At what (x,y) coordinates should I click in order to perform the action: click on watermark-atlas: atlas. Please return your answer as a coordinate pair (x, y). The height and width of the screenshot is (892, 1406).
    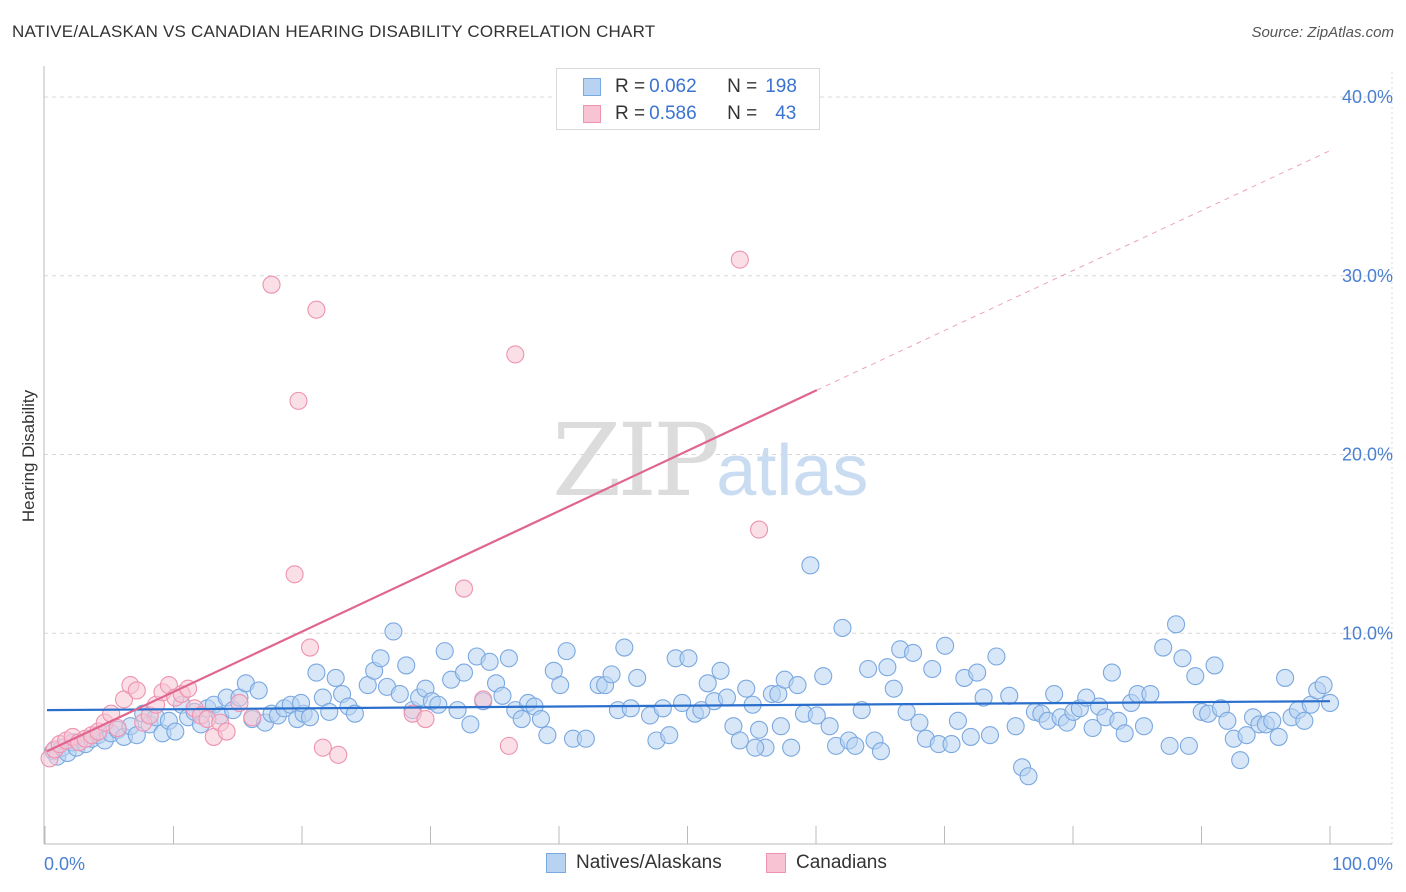
    Looking at the image, I should click on (792, 471).